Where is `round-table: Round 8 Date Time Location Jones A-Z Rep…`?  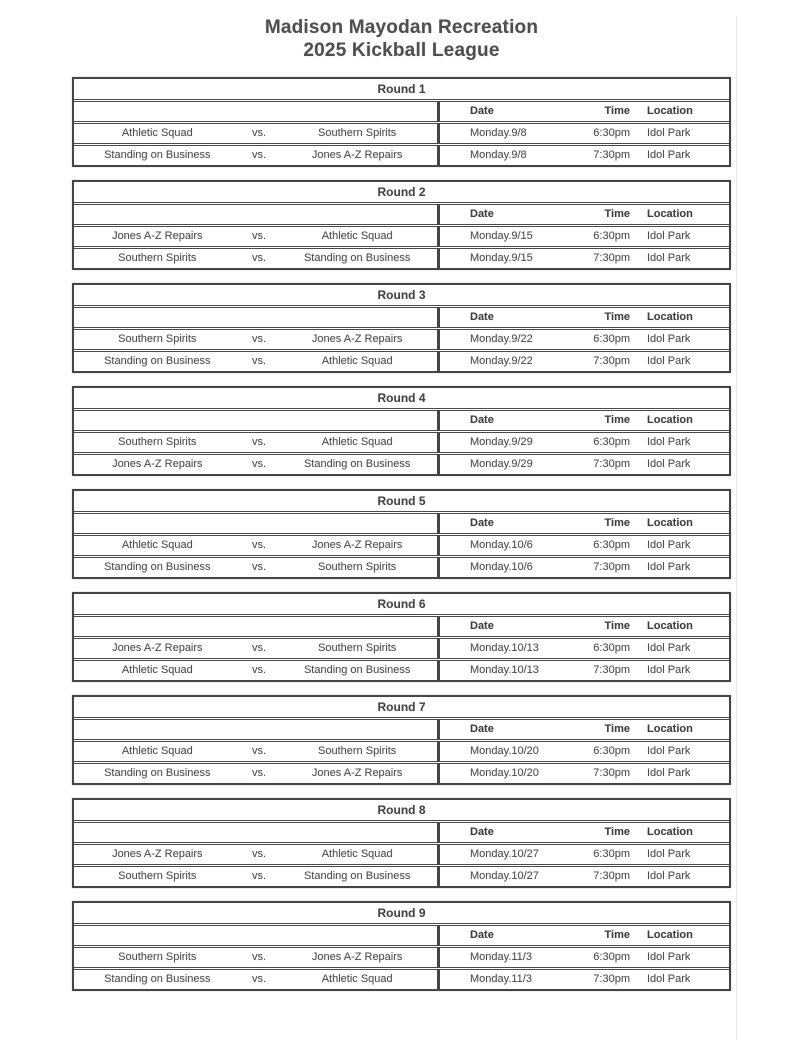
round-table: Round 8 Date Time Location Jones A-Z Rep… is located at coordinates (401, 843).